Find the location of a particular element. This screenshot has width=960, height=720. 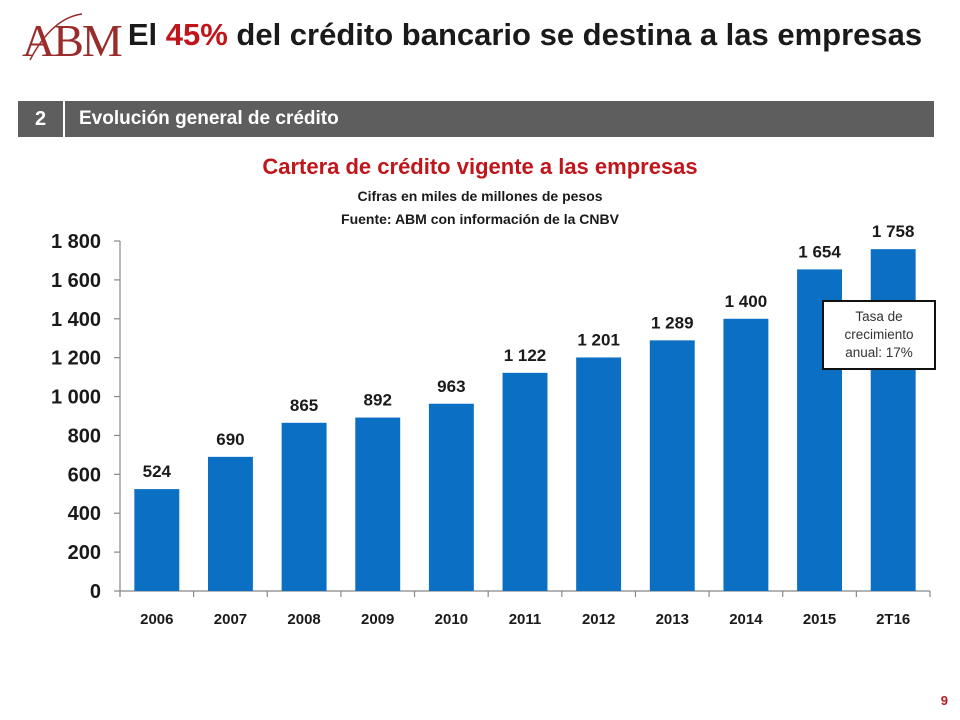

y-tick-label: 1 200 is located at coordinates (76, 359).